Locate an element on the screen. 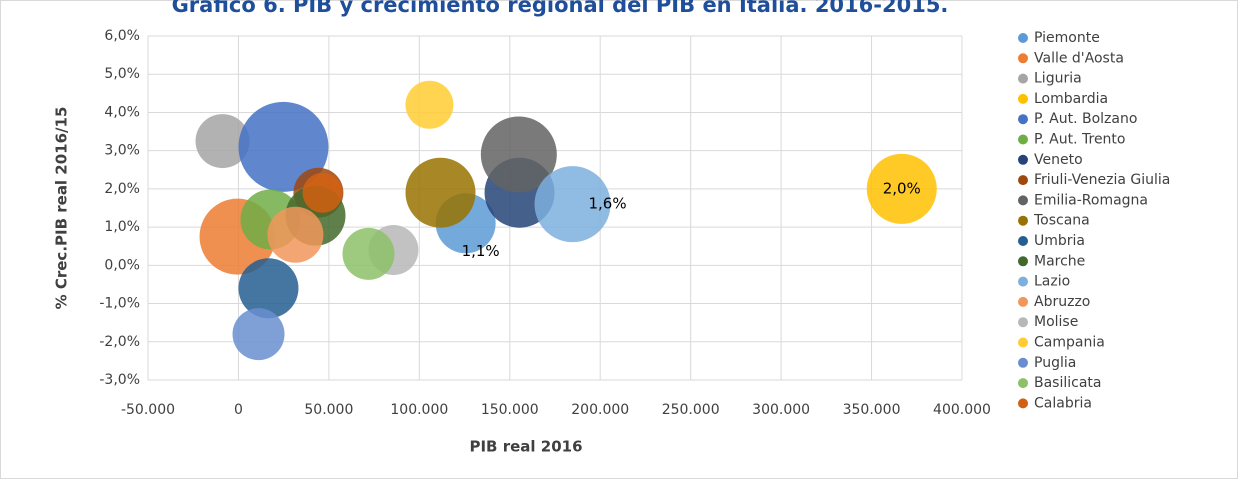 This screenshot has width=1238, height=479. x-tick-label: 150.000 is located at coordinates (510, 410).